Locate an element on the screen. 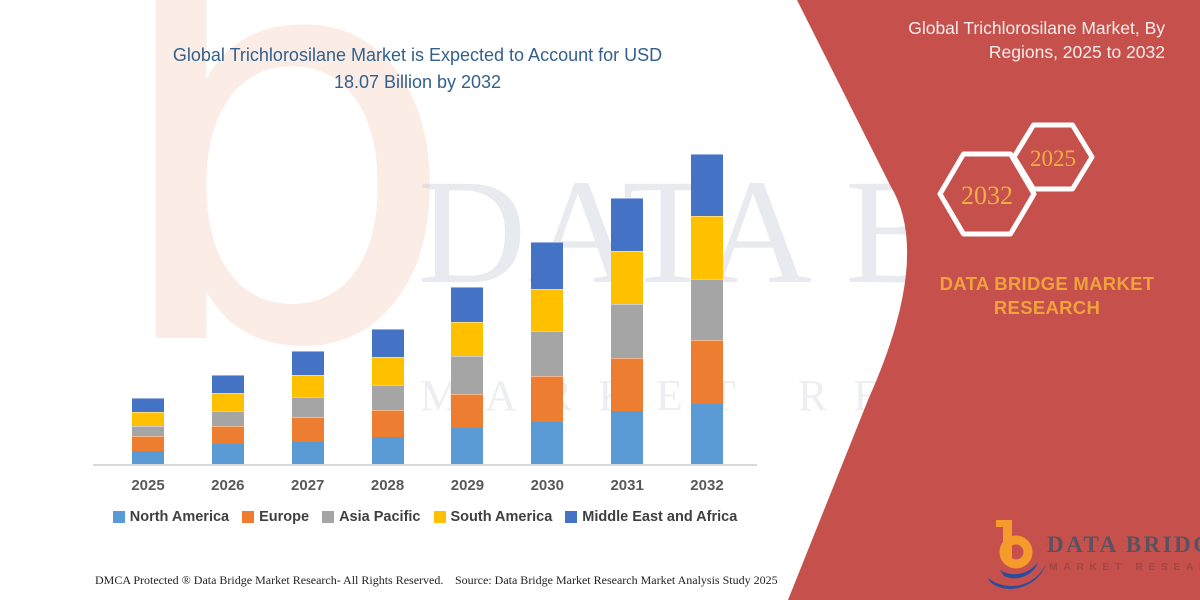 Image resolution: width=1200 pixels, height=600 pixels. panel-title-line2: Regions, 2025 to 2032 is located at coordinates (1076, 52).